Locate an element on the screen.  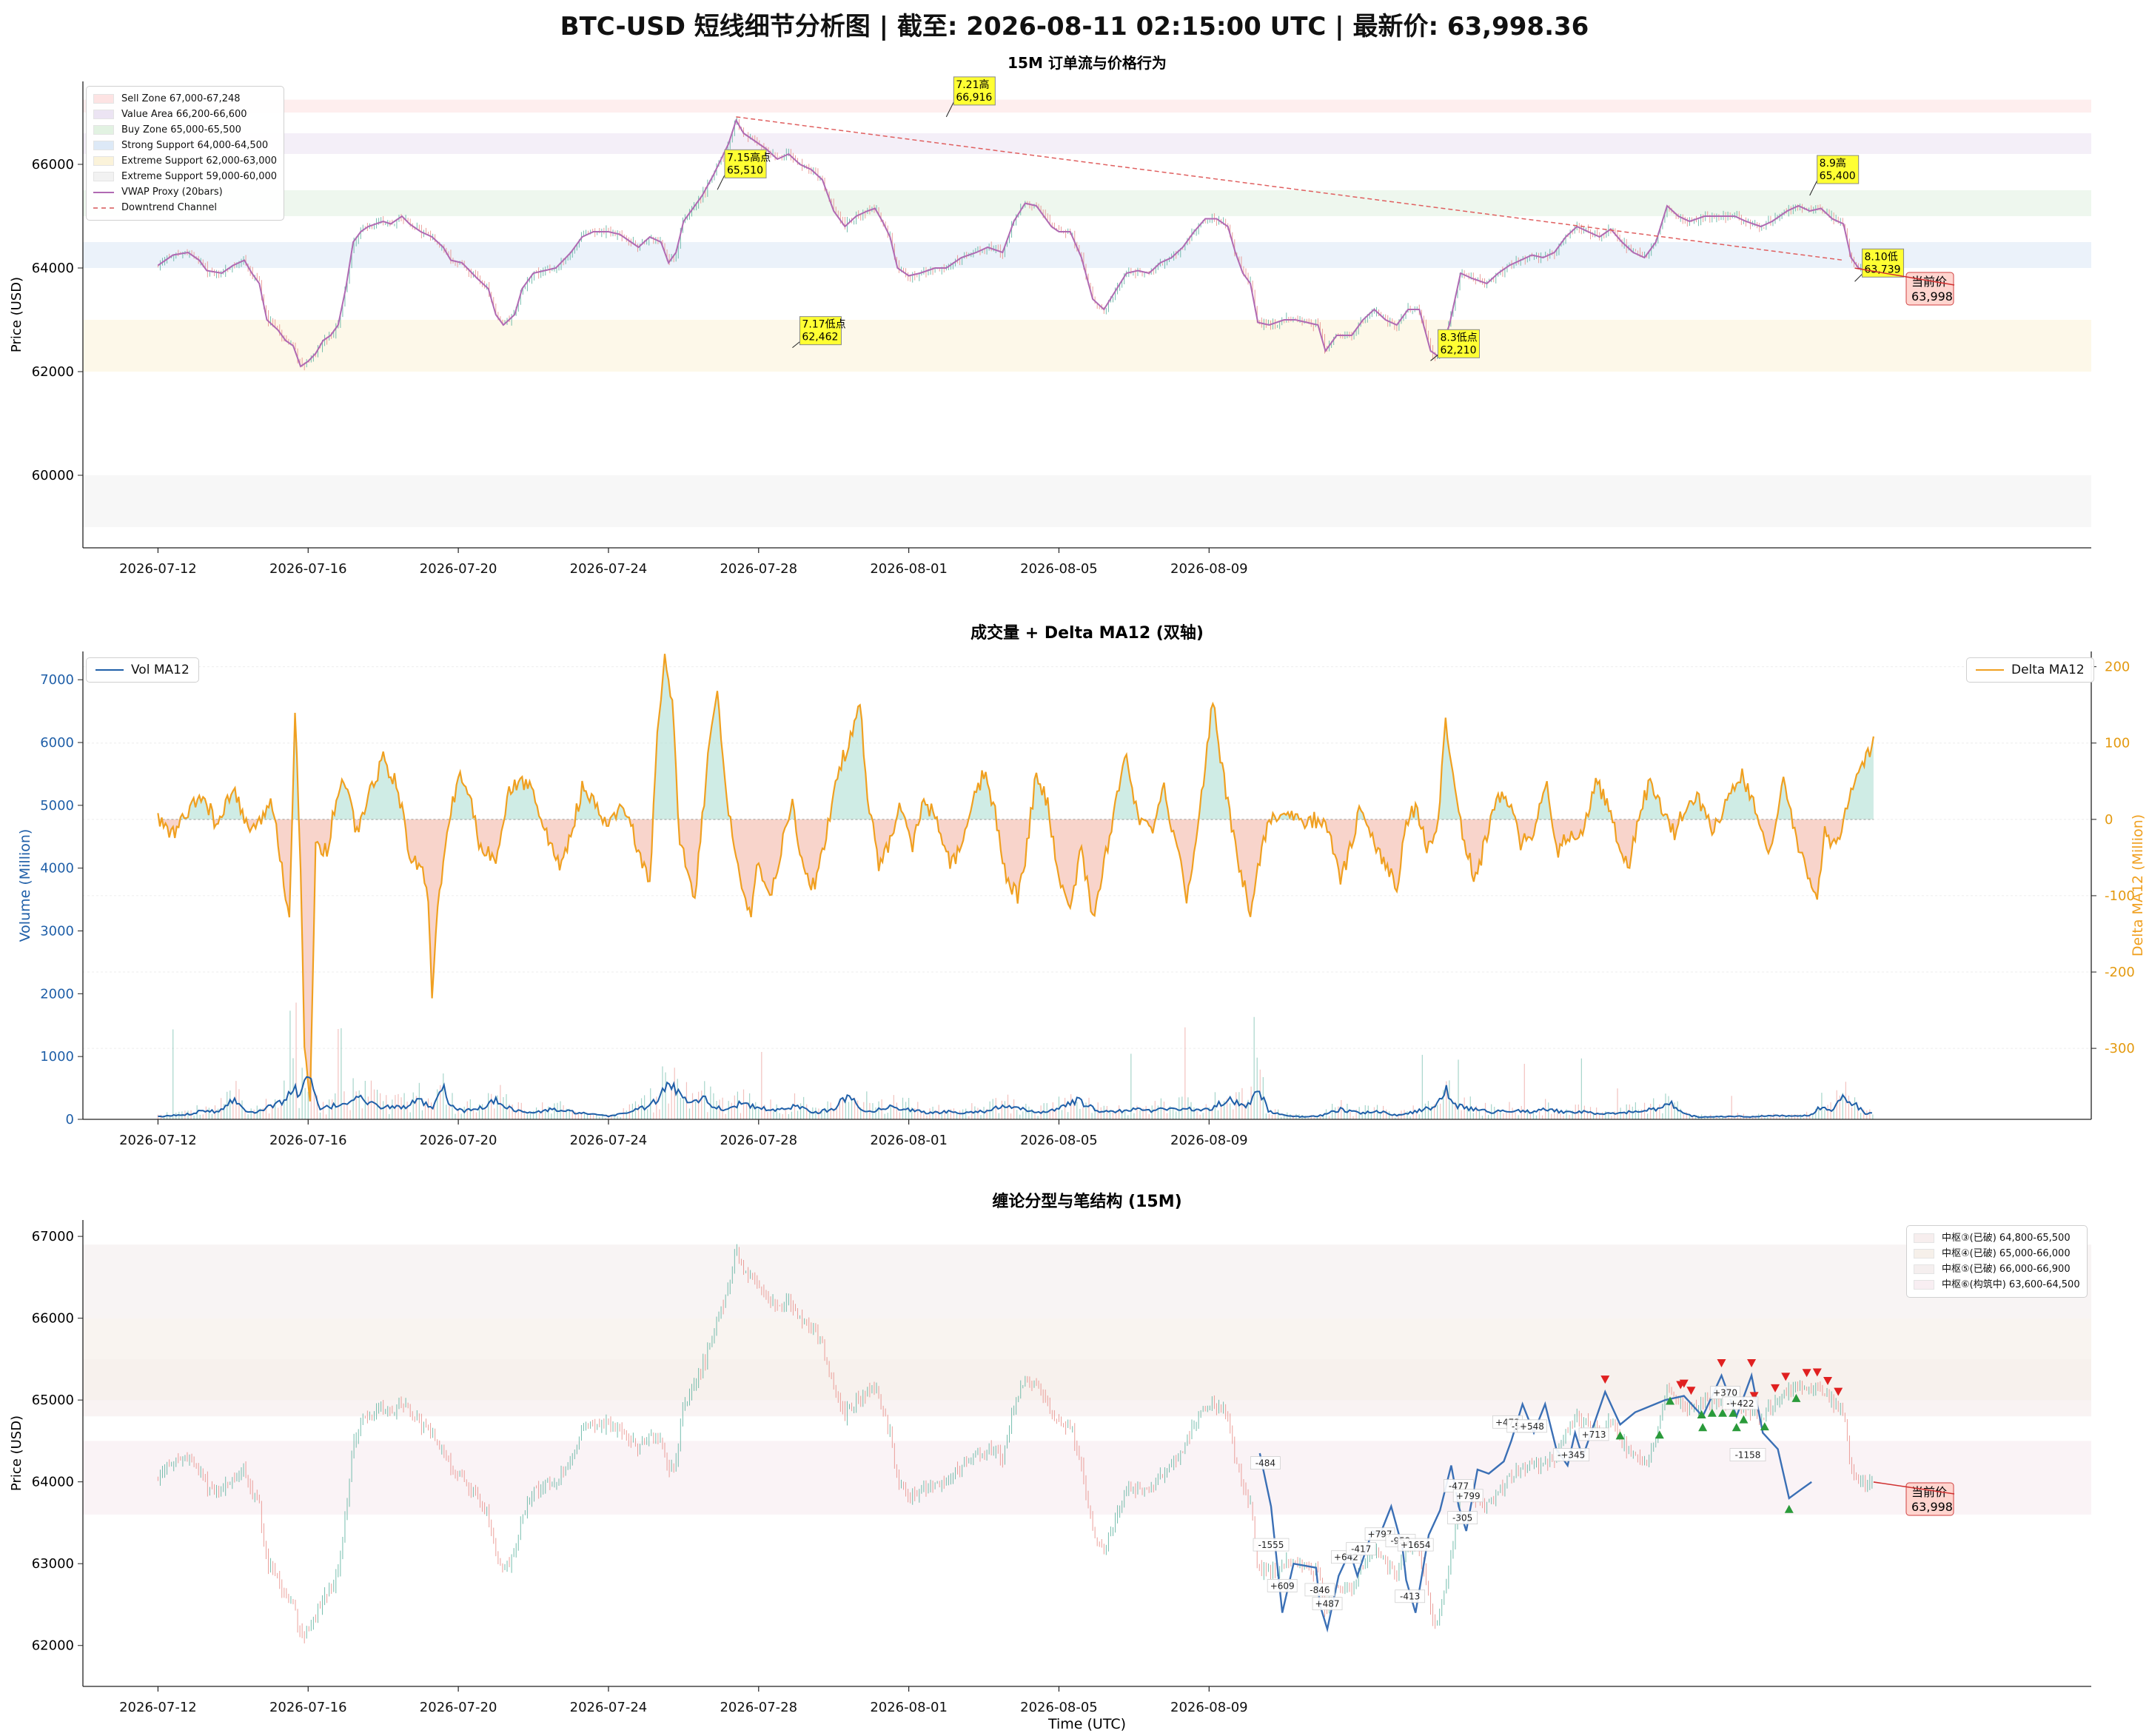
current-price-label: 当前价 is located at coordinates (1929, 282).